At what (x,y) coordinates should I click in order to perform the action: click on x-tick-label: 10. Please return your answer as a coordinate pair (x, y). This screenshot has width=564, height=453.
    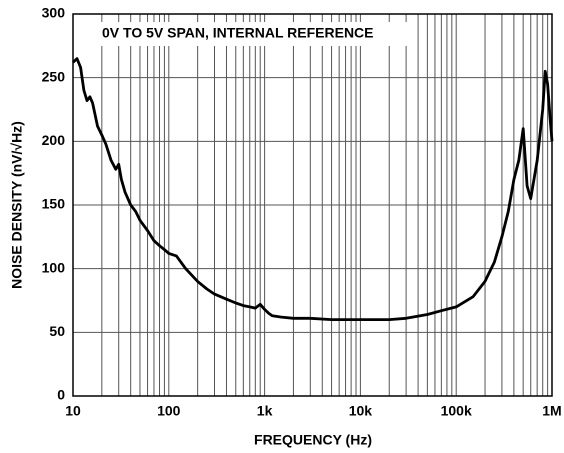
    Looking at the image, I should click on (73, 411).